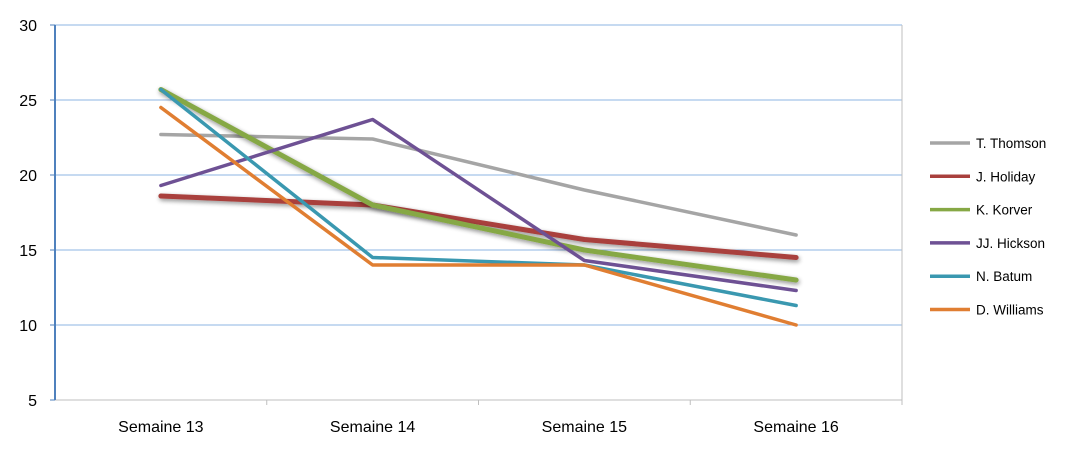  What do you see at coordinates (28, 326) in the screenshot?
I see `y-tick-label: 10` at bounding box center [28, 326].